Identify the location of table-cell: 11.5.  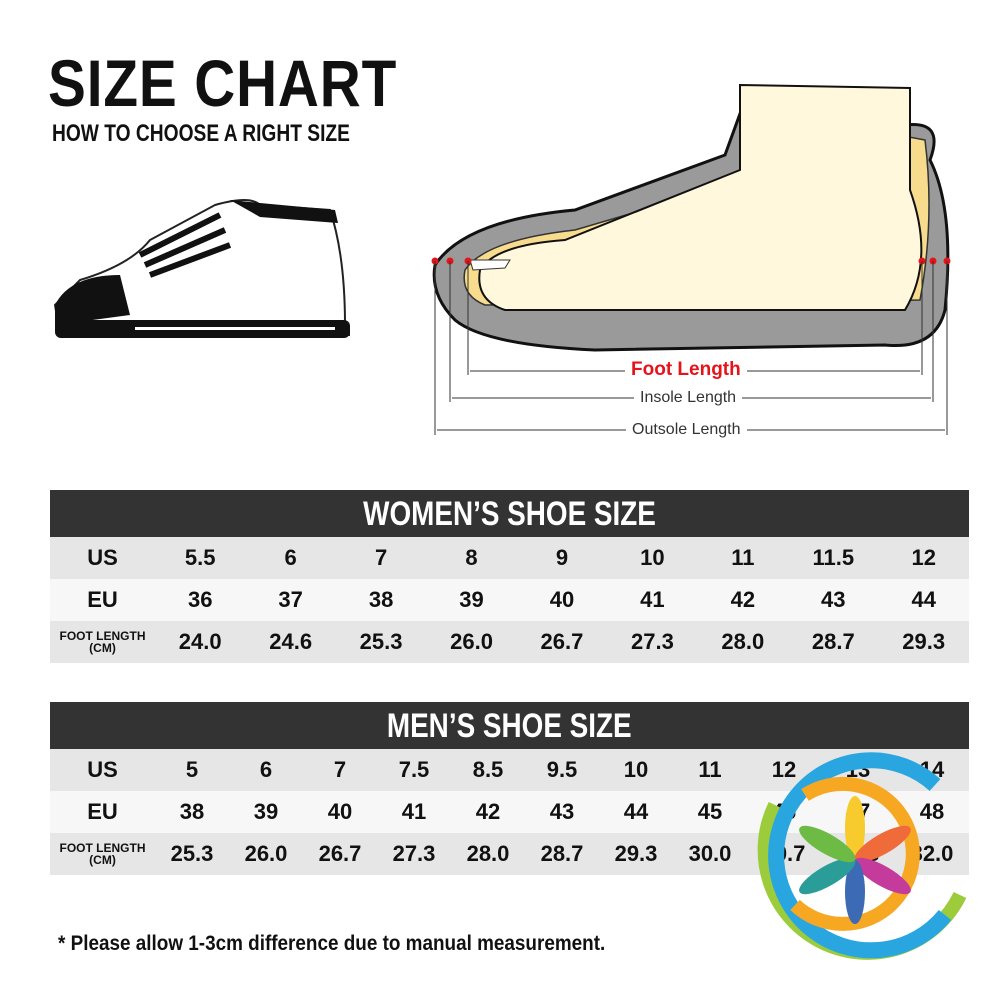
(833, 557).